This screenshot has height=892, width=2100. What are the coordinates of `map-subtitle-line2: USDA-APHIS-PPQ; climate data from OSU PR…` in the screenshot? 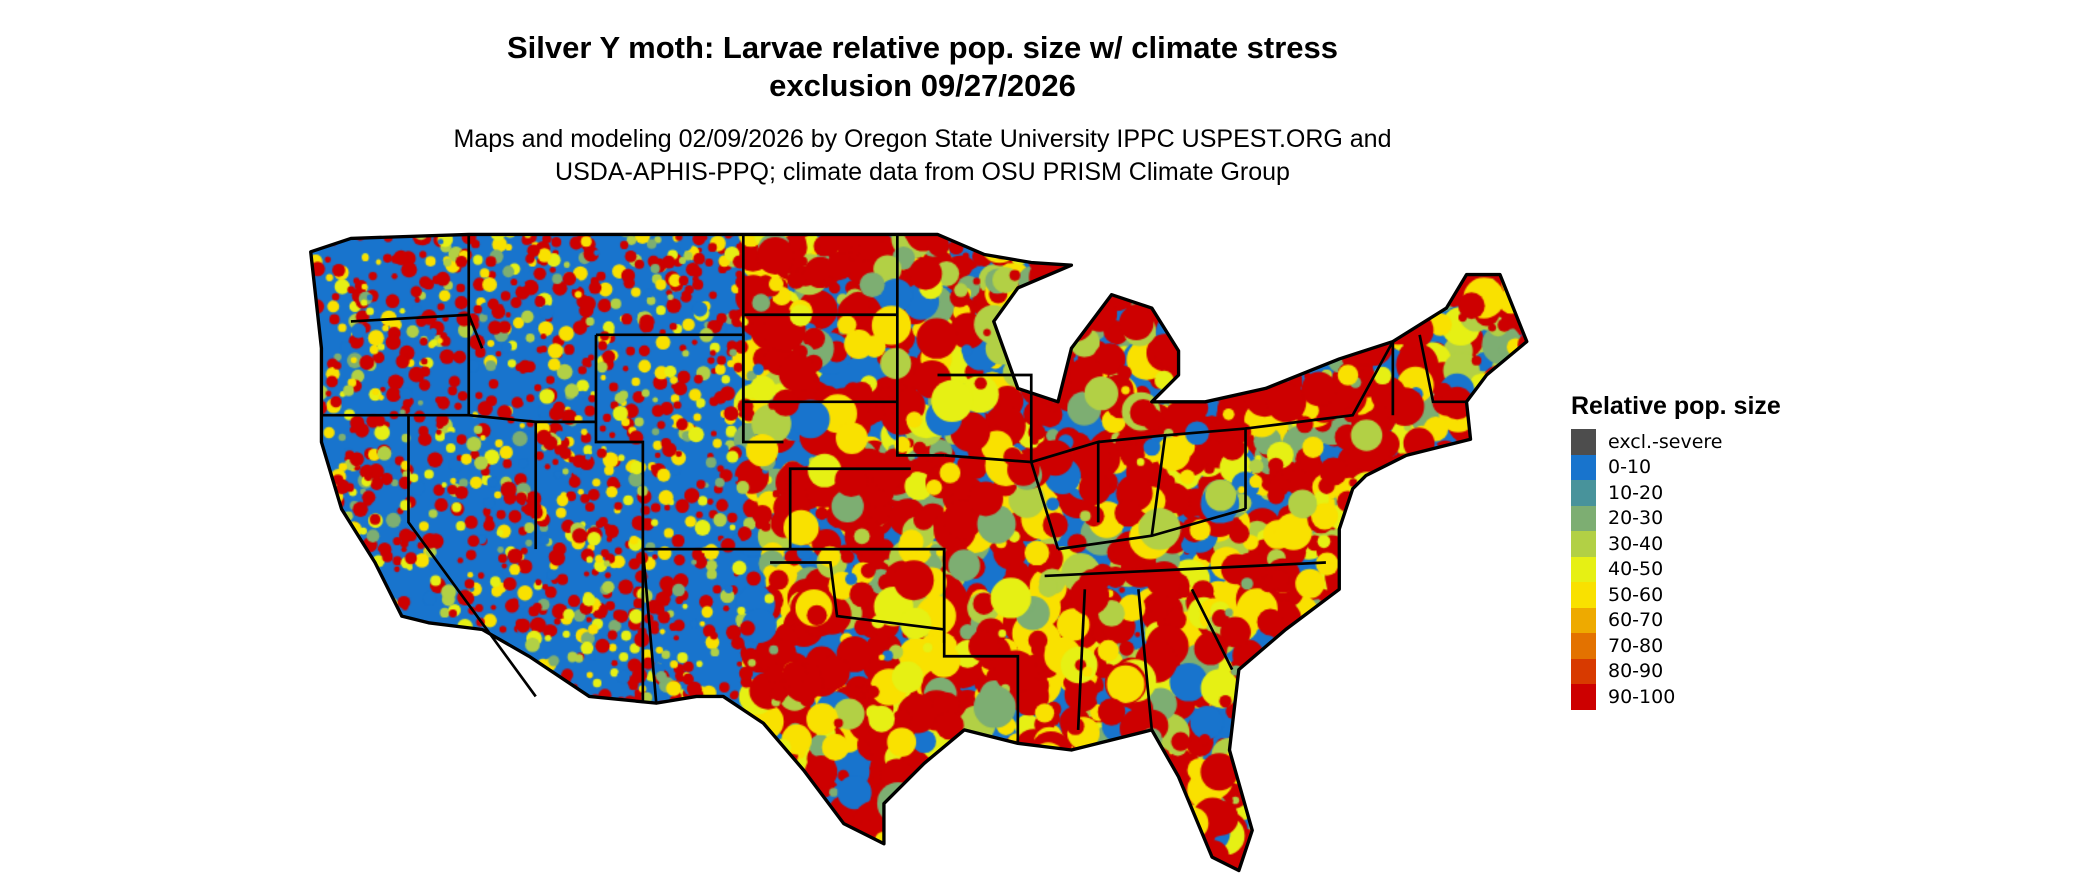 It's located at (922, 172).